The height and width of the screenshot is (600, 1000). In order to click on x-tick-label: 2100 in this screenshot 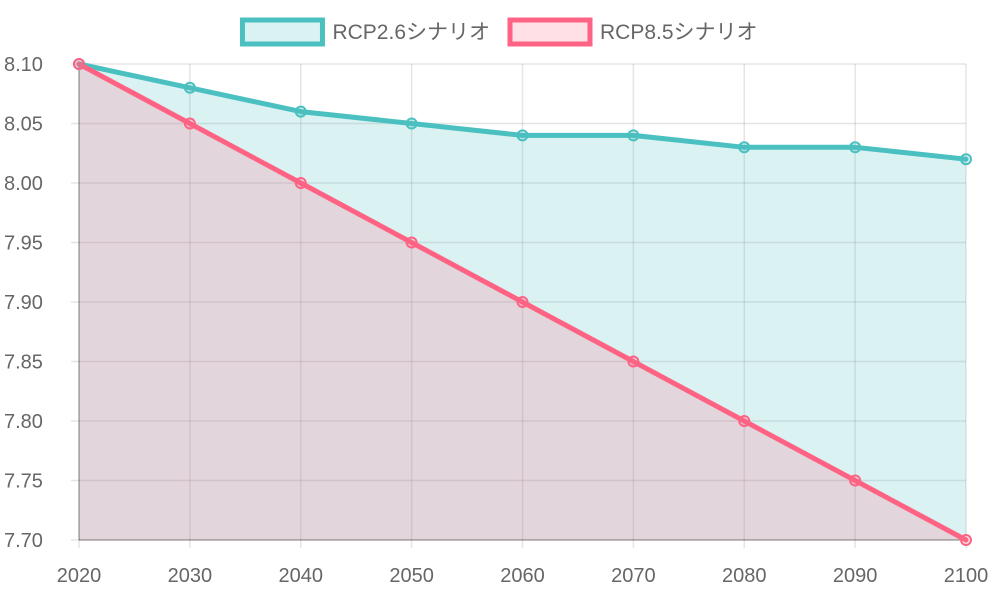, I will do `click(966, 576)`.